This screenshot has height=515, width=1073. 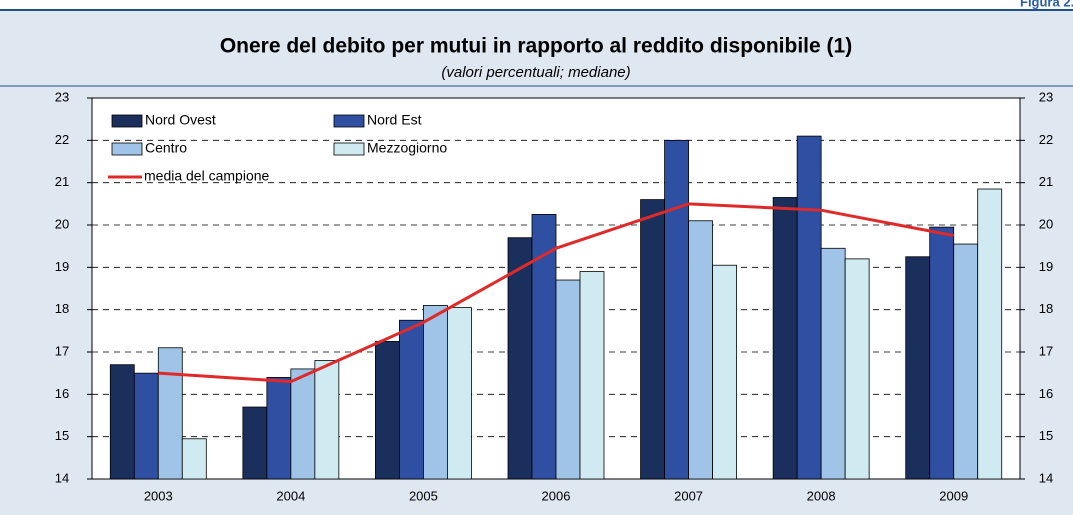 I want to click on legend-label: media del campione, so click(x=207, y=176).